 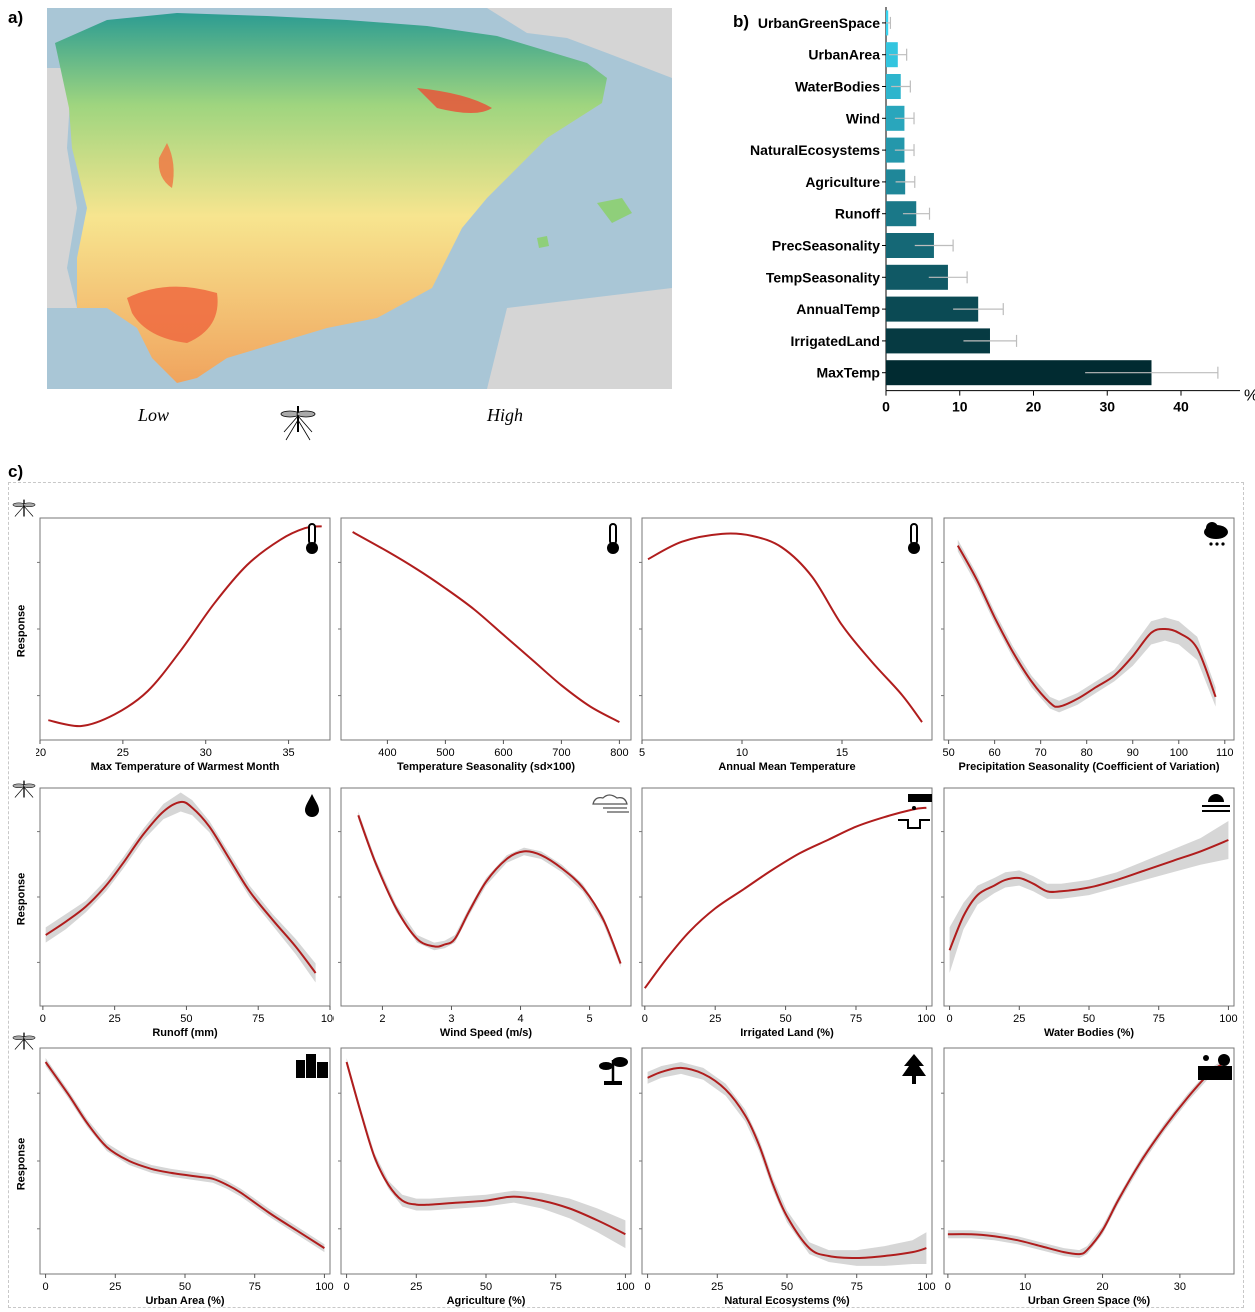 What do you see at coordinates (995, 753) in the screenshot?
I see `x-tick-label: 60` at bounding box center [995, 753].